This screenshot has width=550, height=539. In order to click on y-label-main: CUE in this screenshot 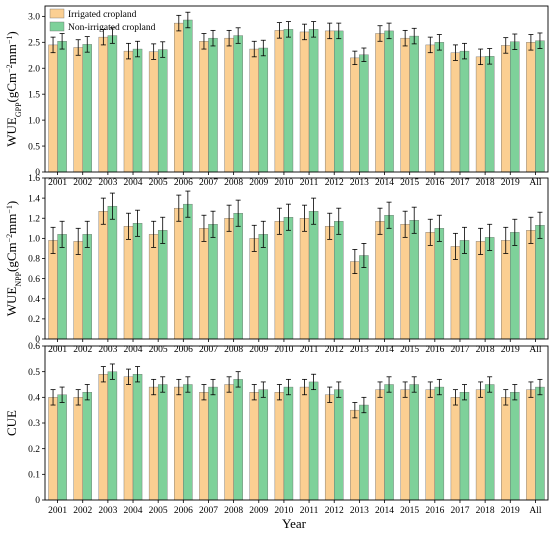, I will do `click(11, 423)`.